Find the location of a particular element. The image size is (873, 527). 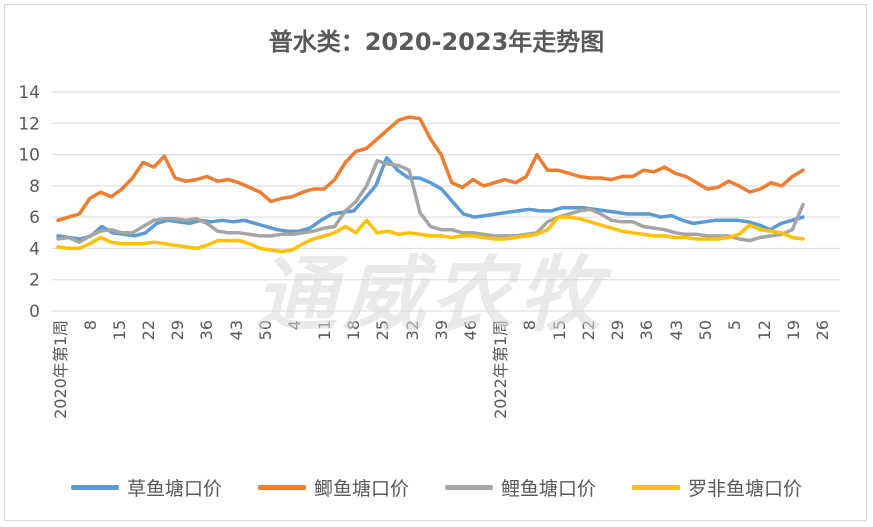

x-tick-label: 4 is located at coordinates (294, 325).